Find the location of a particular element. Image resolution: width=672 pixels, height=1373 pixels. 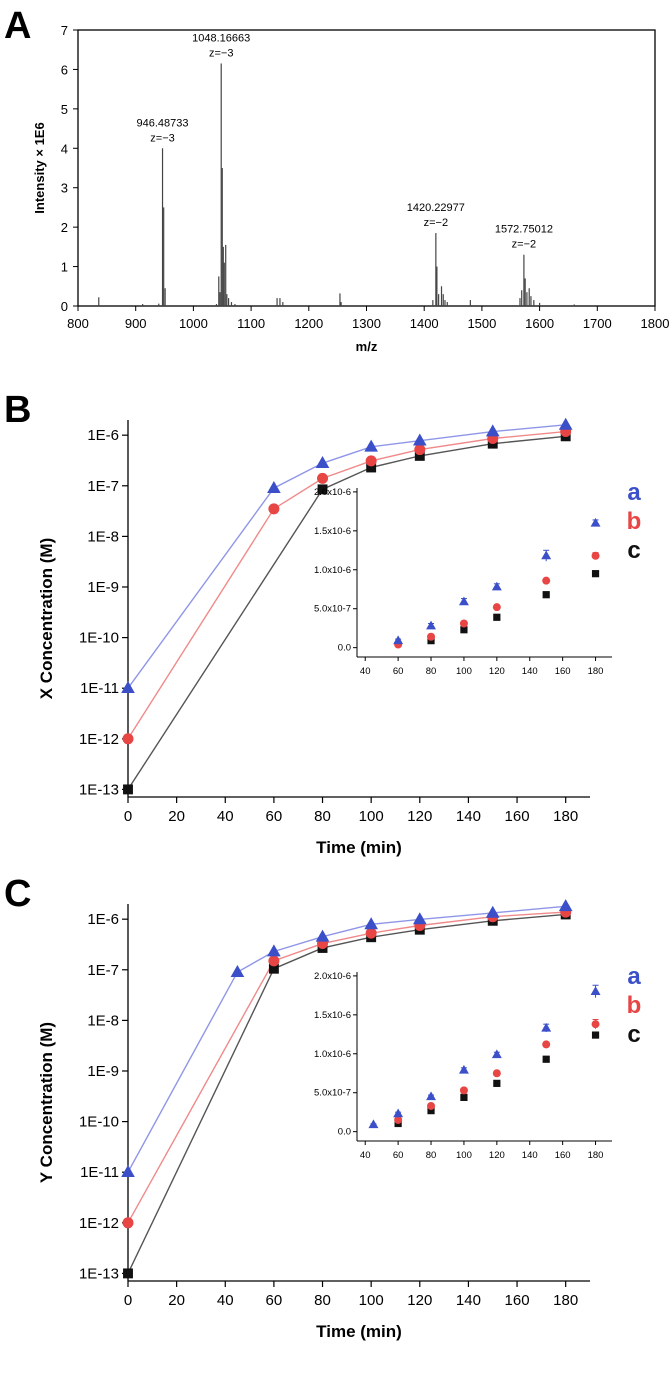

inset-y-tick-label: 0.0 is located at coordinates (344, 1132).